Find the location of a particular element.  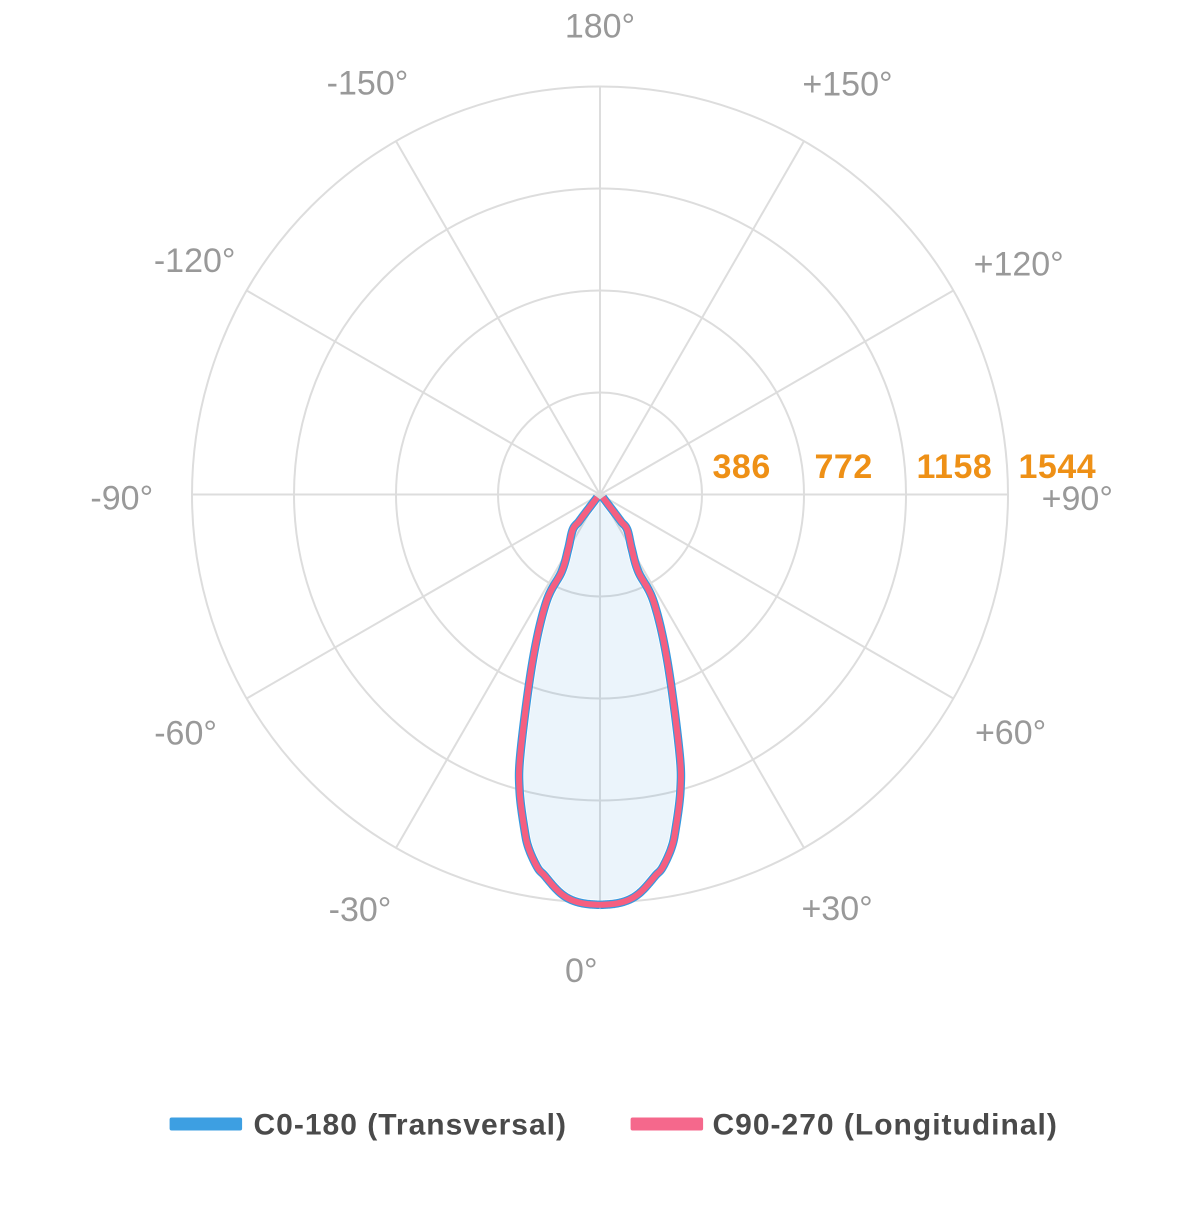

svg-text: -120° is located at coordinates (195, 261).